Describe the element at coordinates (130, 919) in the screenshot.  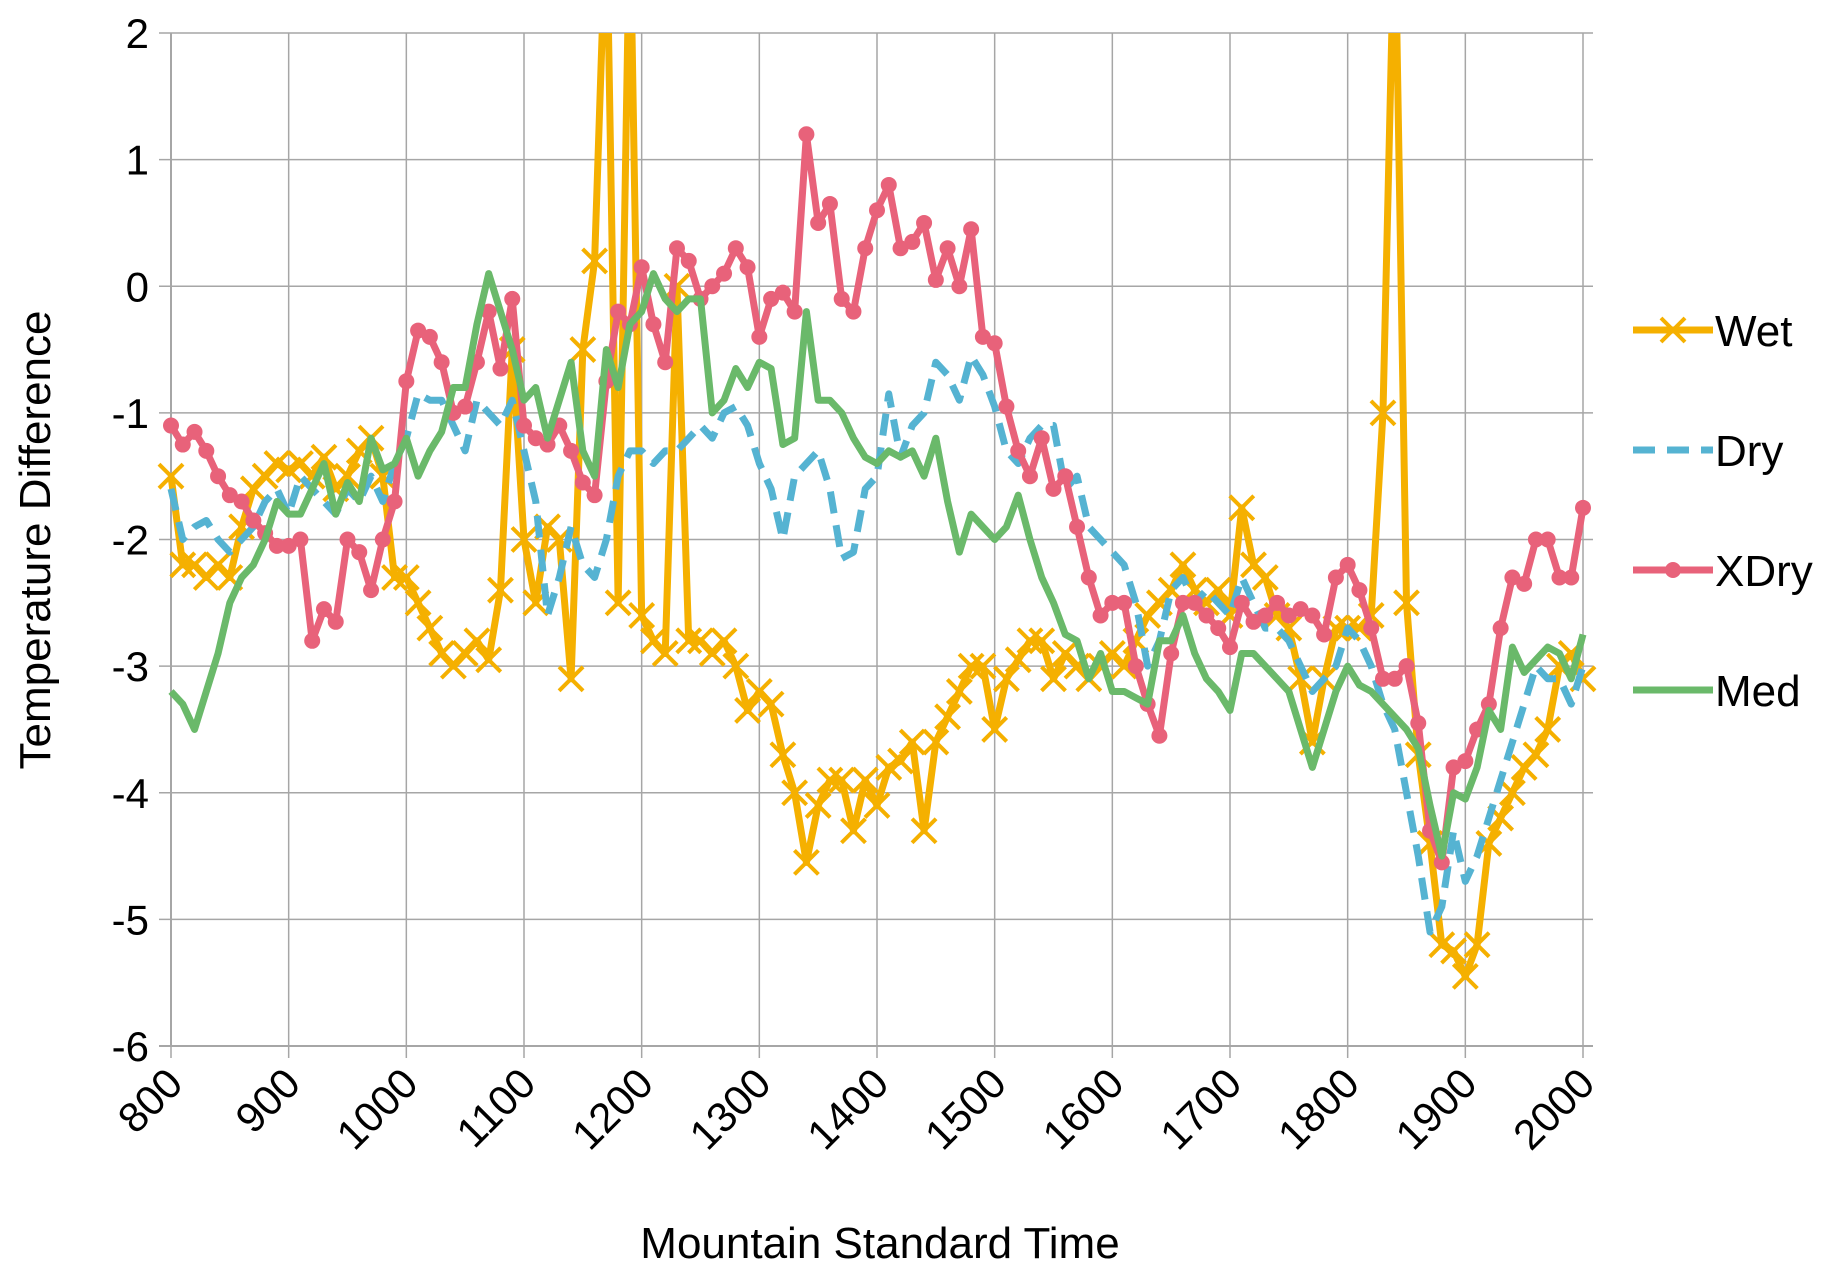
I see `y-tick-label: -5` at that location.